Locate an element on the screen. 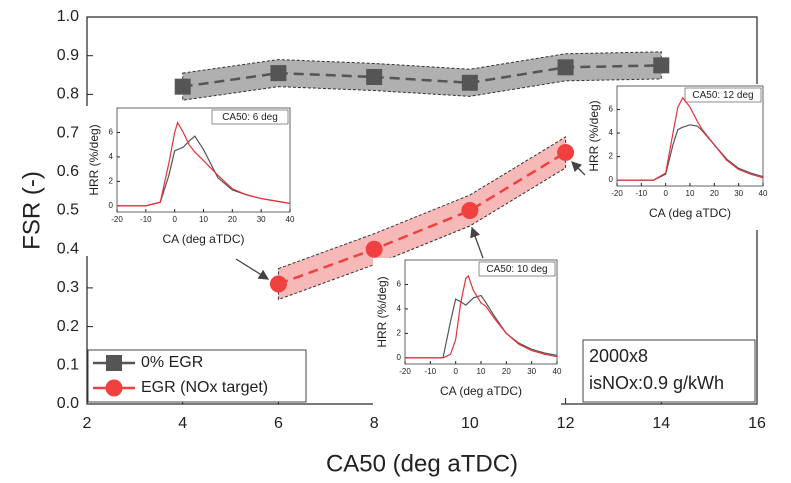 The image size is (791, 483). x-tick-label: 4 is located at coordinates (182, 423).